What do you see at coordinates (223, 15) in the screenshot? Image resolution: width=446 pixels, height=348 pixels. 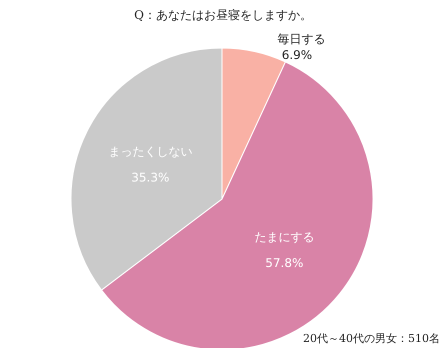 I see `chart-title: Q：あなたはお昼寝をしますか。` at bounding box center [223, 15].